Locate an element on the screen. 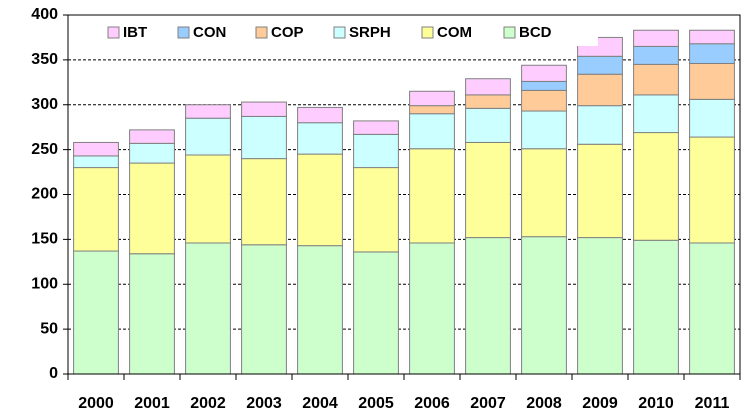 The width and height of the screenshot is (747, 415). y-tick-label: 350 is located at coordinates (44, 59).